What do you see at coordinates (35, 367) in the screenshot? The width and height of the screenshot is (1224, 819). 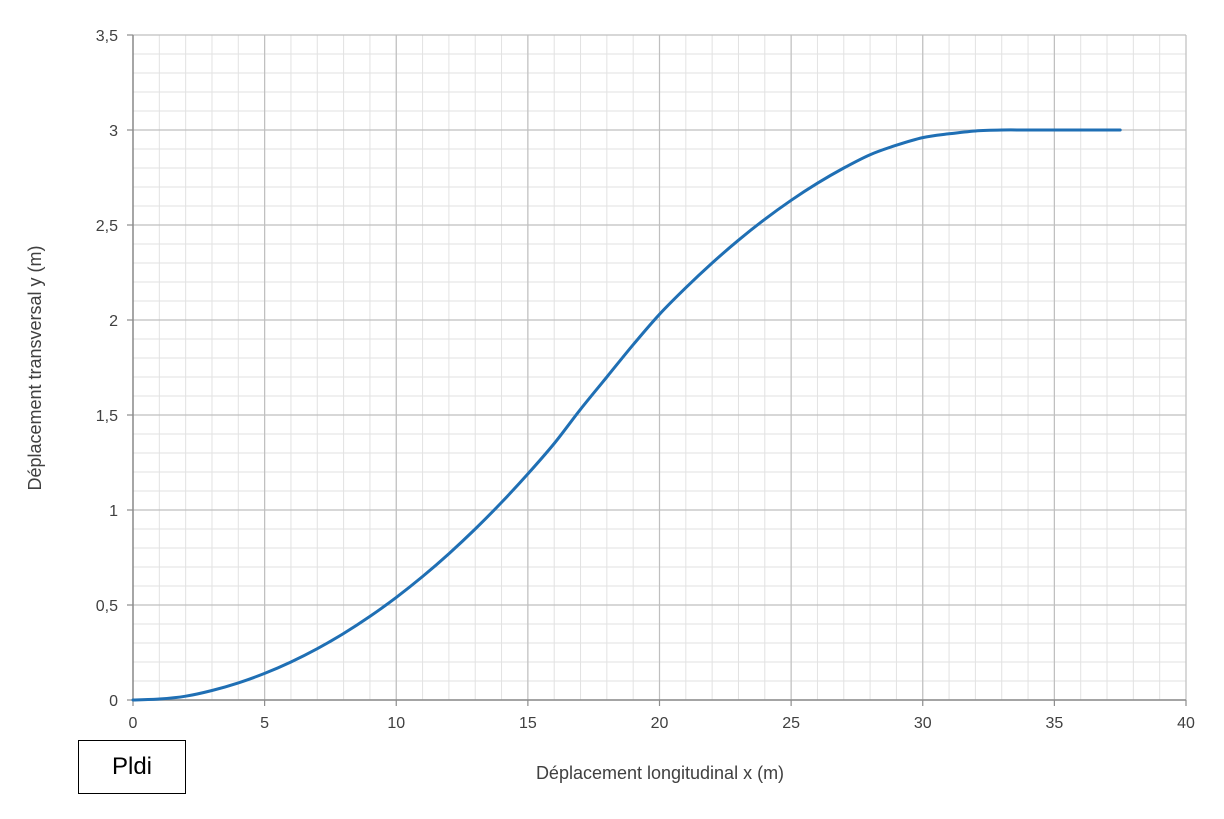 I see `y-axis-title: Déplacement transversal y (m)` at bounding box center [35, 367].